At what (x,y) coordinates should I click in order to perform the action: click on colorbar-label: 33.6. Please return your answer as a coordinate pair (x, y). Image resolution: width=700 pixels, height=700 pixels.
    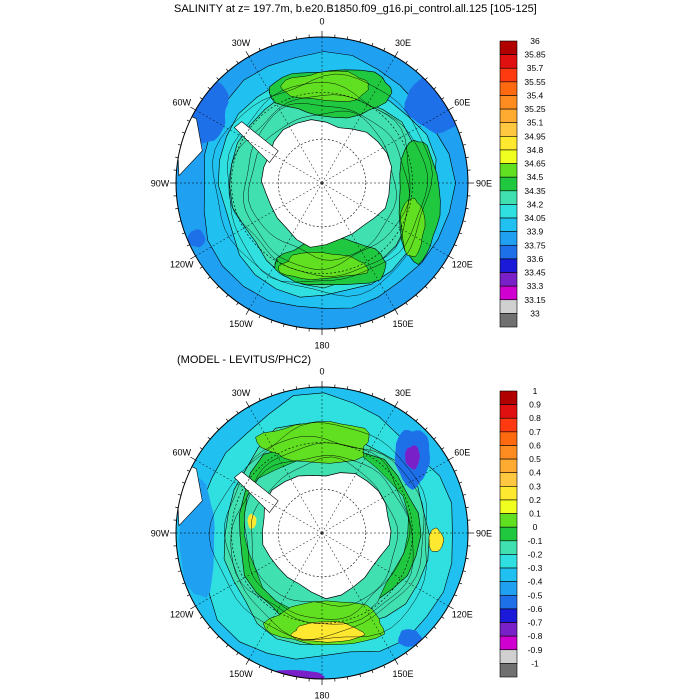
    Looking at the image, I should click on (535, 259).